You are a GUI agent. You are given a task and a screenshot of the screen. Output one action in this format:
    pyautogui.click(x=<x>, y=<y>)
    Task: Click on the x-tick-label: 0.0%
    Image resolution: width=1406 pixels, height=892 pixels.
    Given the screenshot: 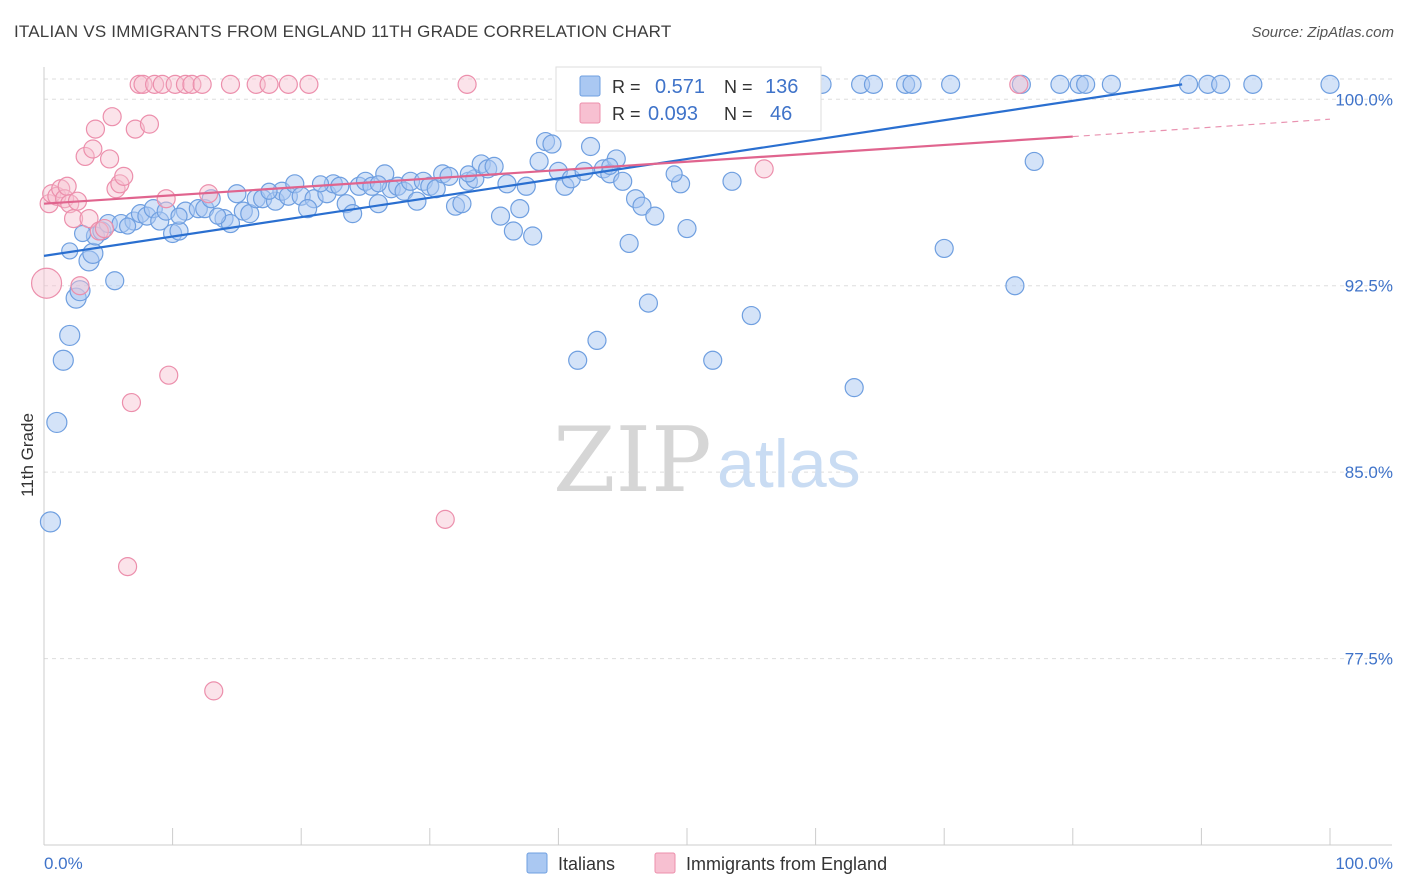 What is the action you would take?
    pyautogui.click(x=63, y=863)
    